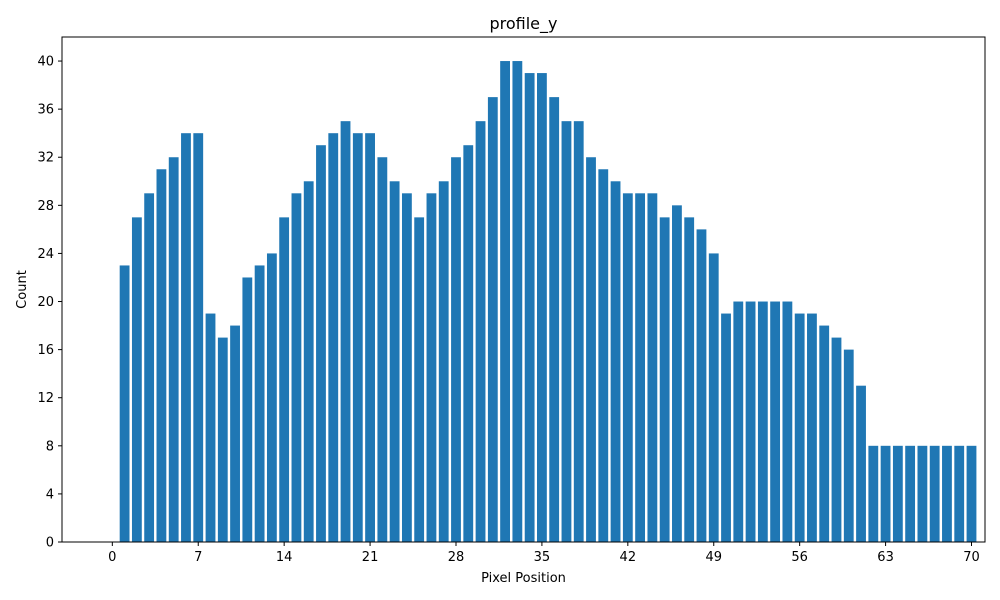 Image resolution: width=1000 pixels, height=600 pixels. Describe the element at coordinates (628, 557) in the screenshot. I see `x-tick-label: 42` at that location.